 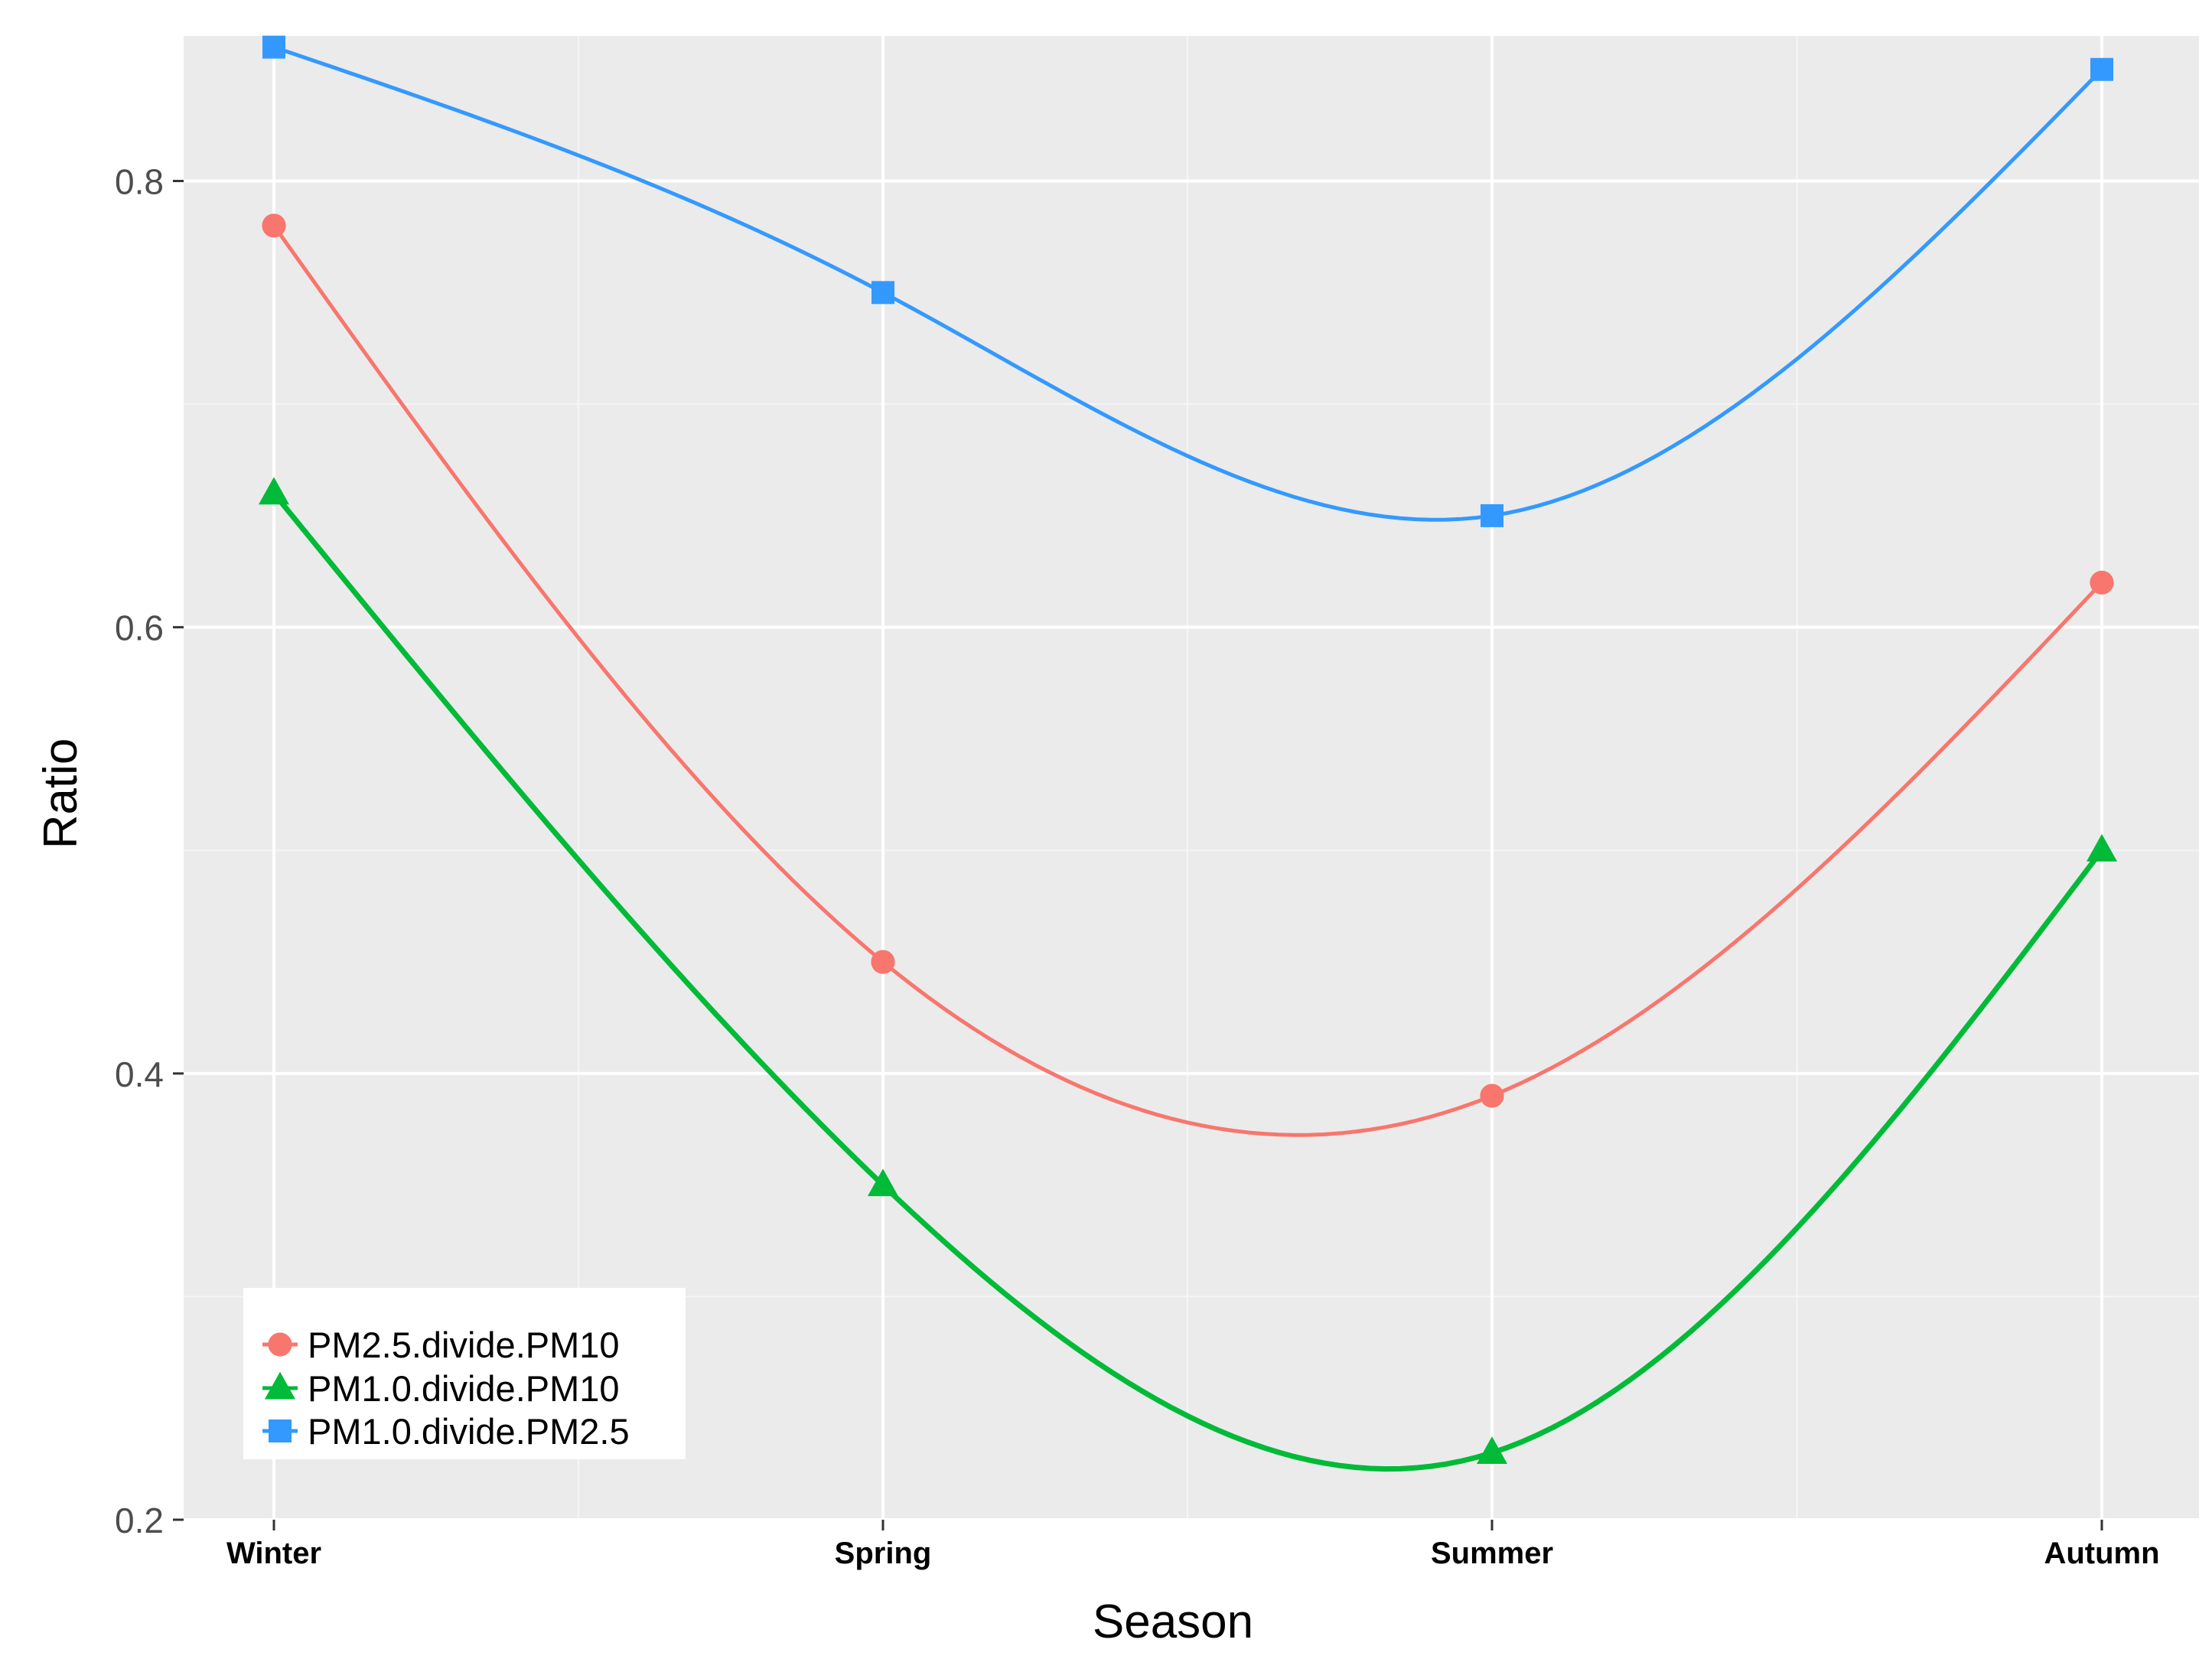 I want to click on y-axis-title: Ratio, so click(x=60, y=793).